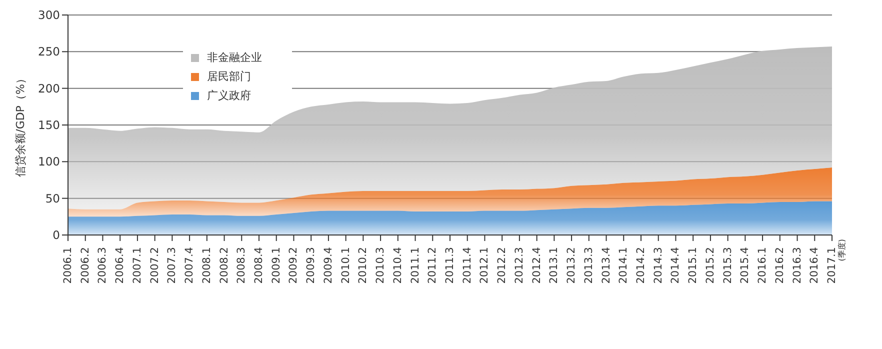 The image size is (882, 349). I want to click on x-tick-label: 2006.4, so click(120, 265).